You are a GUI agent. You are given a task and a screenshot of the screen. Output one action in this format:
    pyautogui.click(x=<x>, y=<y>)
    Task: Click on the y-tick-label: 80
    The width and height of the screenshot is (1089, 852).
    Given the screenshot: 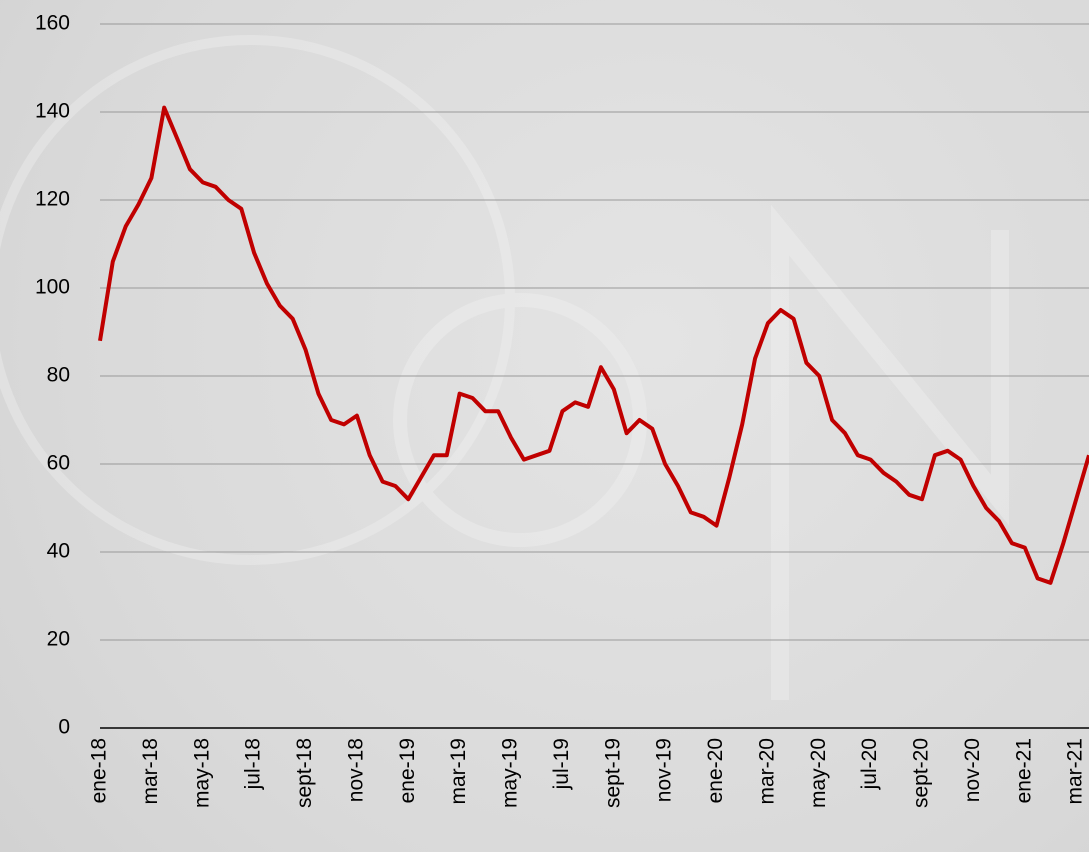 What is the action you would take?
    pyautogui.click(x=58, y=375)
    